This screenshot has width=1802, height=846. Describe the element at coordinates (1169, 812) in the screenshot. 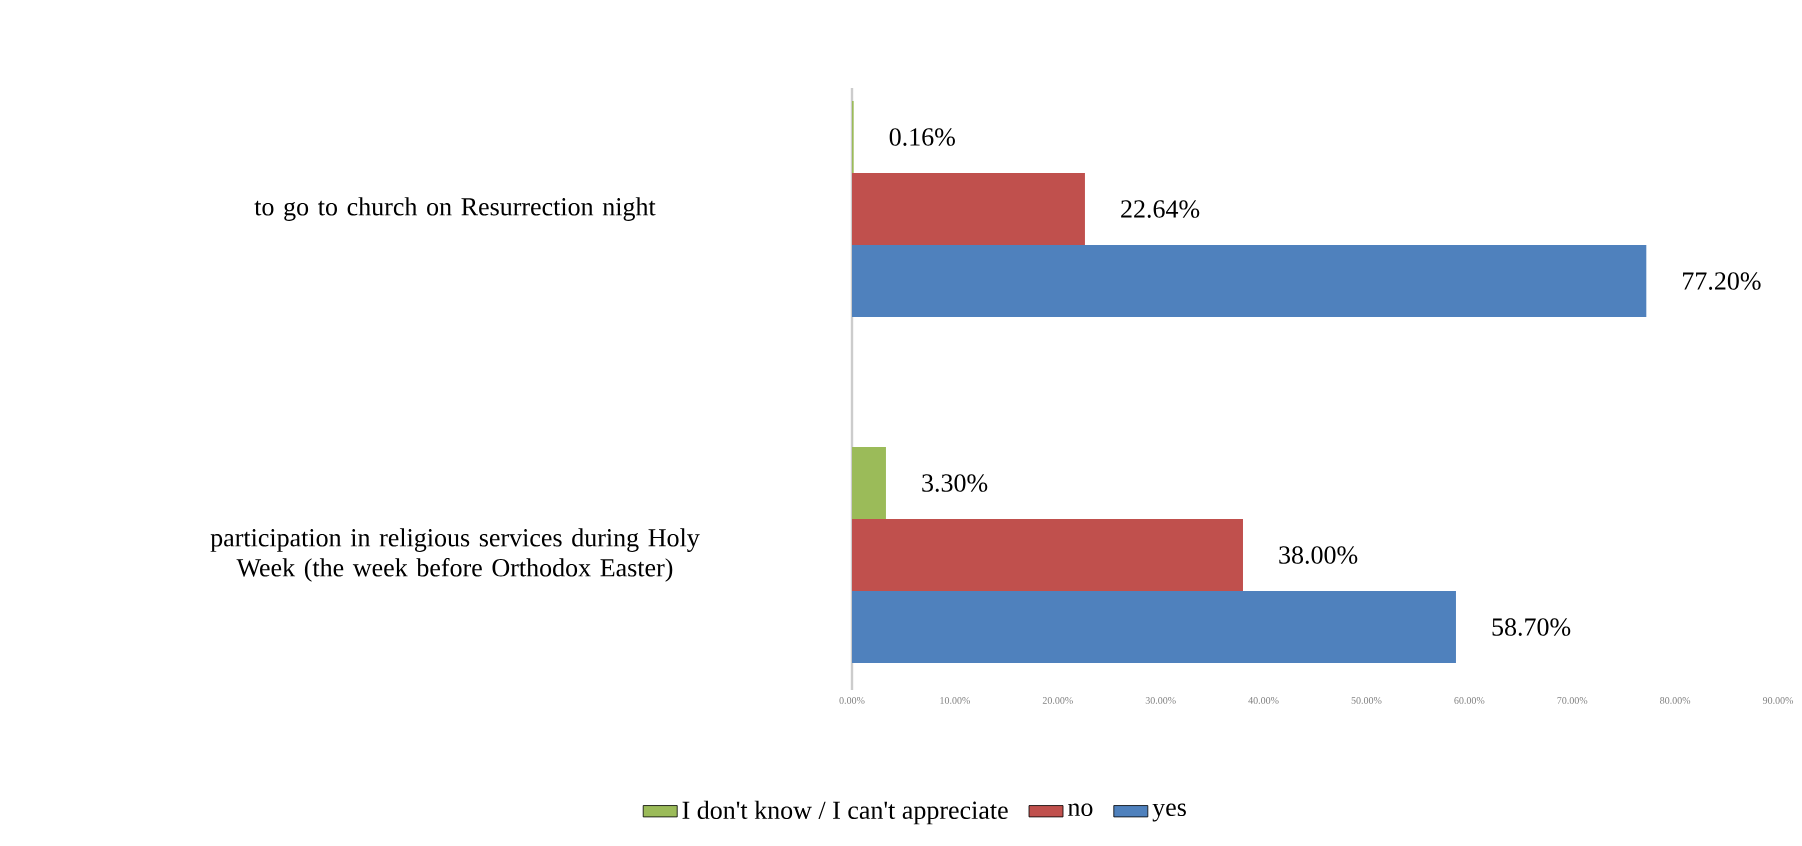

I see `legend-label: yes` at that location.